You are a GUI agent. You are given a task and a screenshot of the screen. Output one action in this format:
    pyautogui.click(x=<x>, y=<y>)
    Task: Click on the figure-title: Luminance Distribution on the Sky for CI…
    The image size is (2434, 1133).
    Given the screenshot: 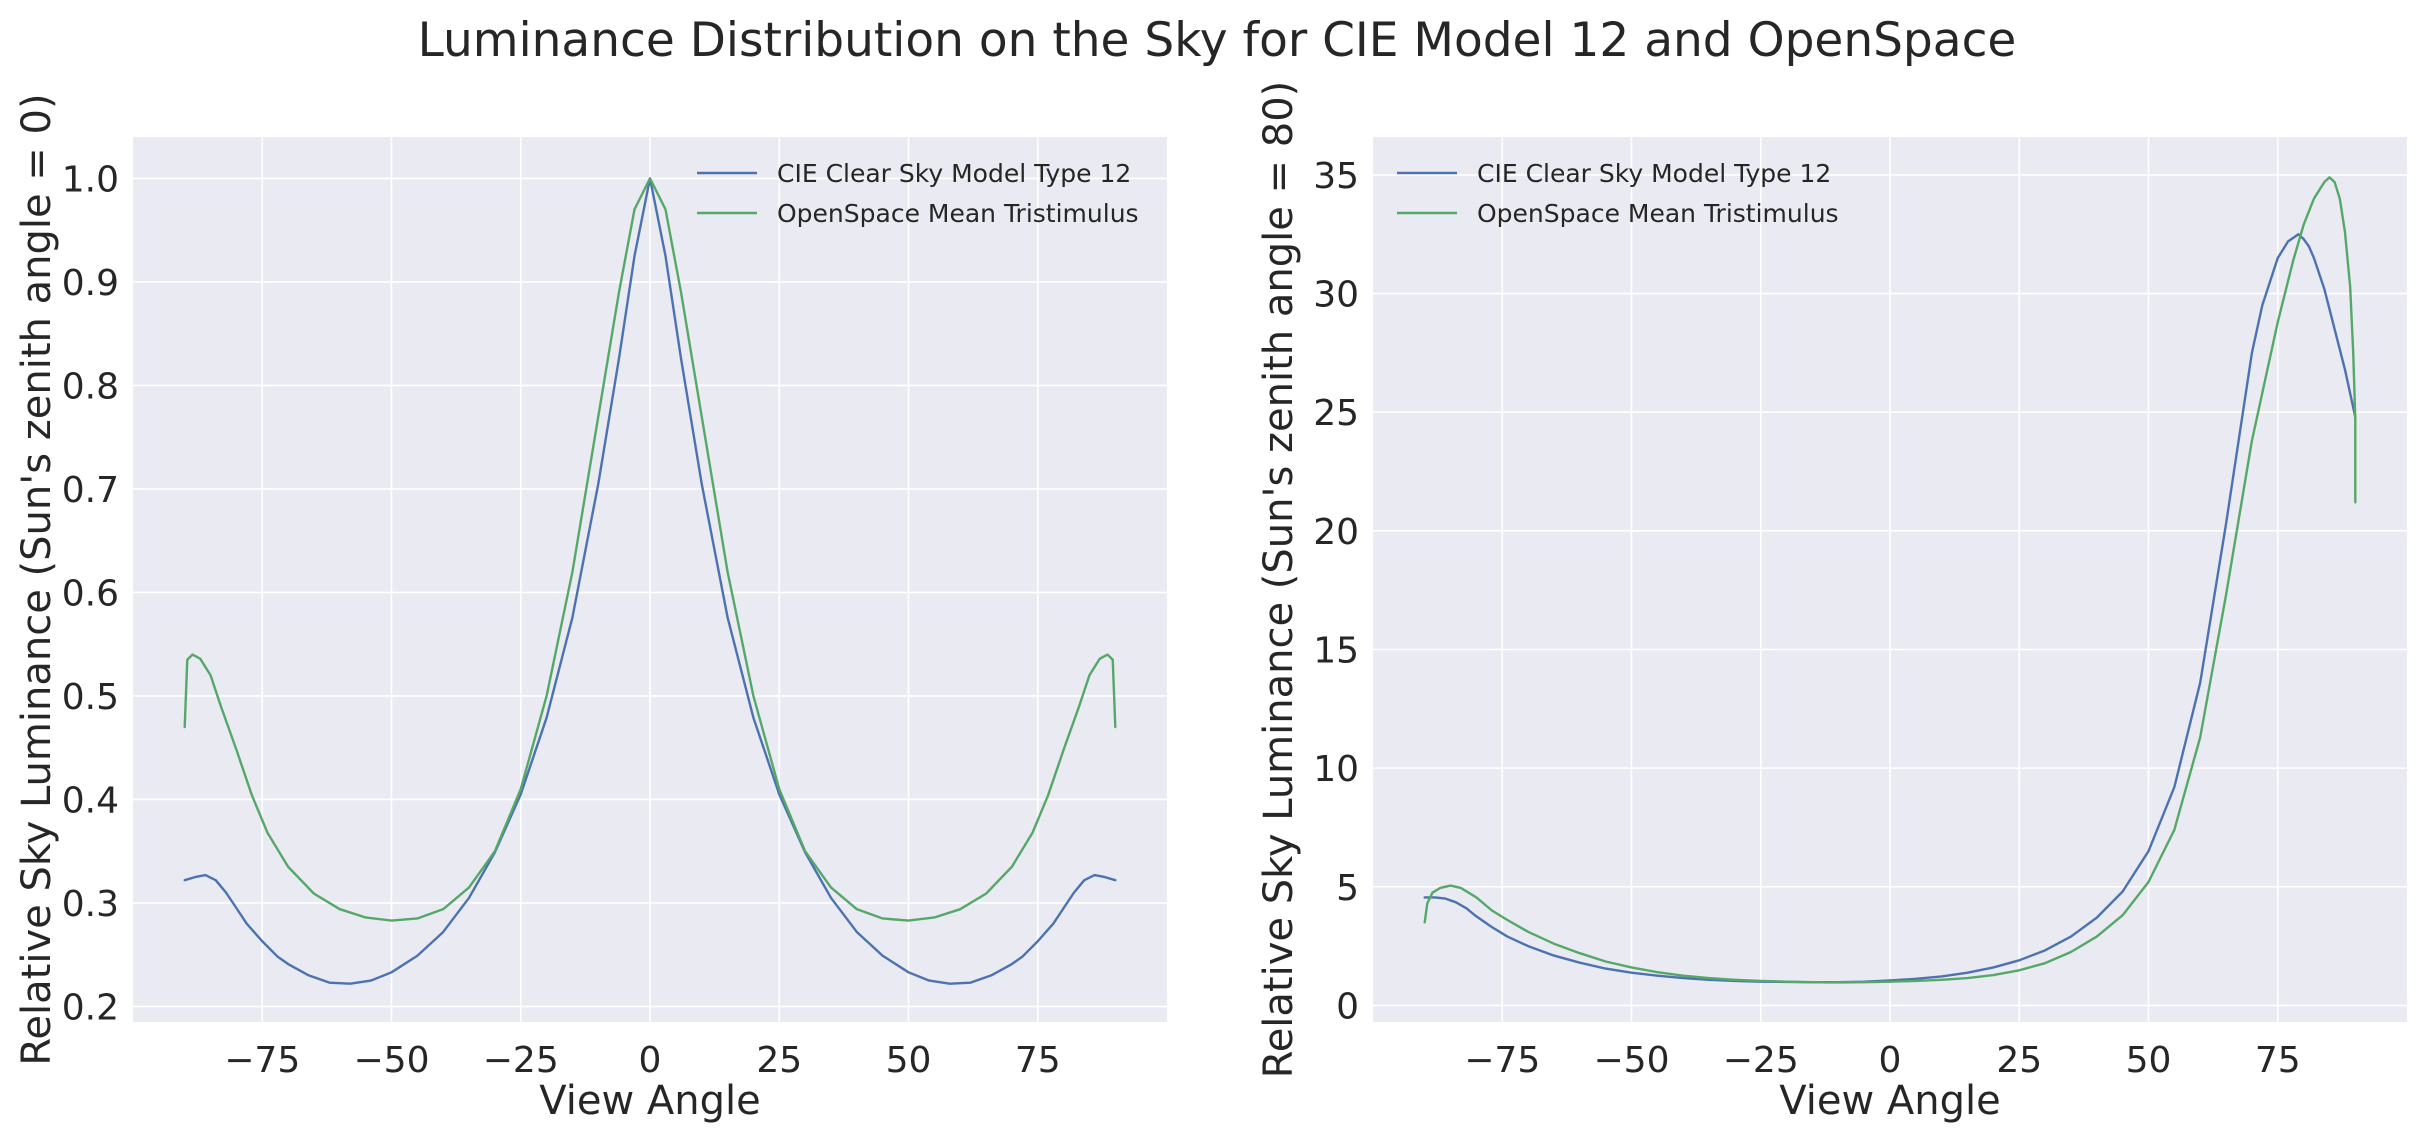 What is the action you would take?
    pyautogui.click(x=1217, y=40)
    